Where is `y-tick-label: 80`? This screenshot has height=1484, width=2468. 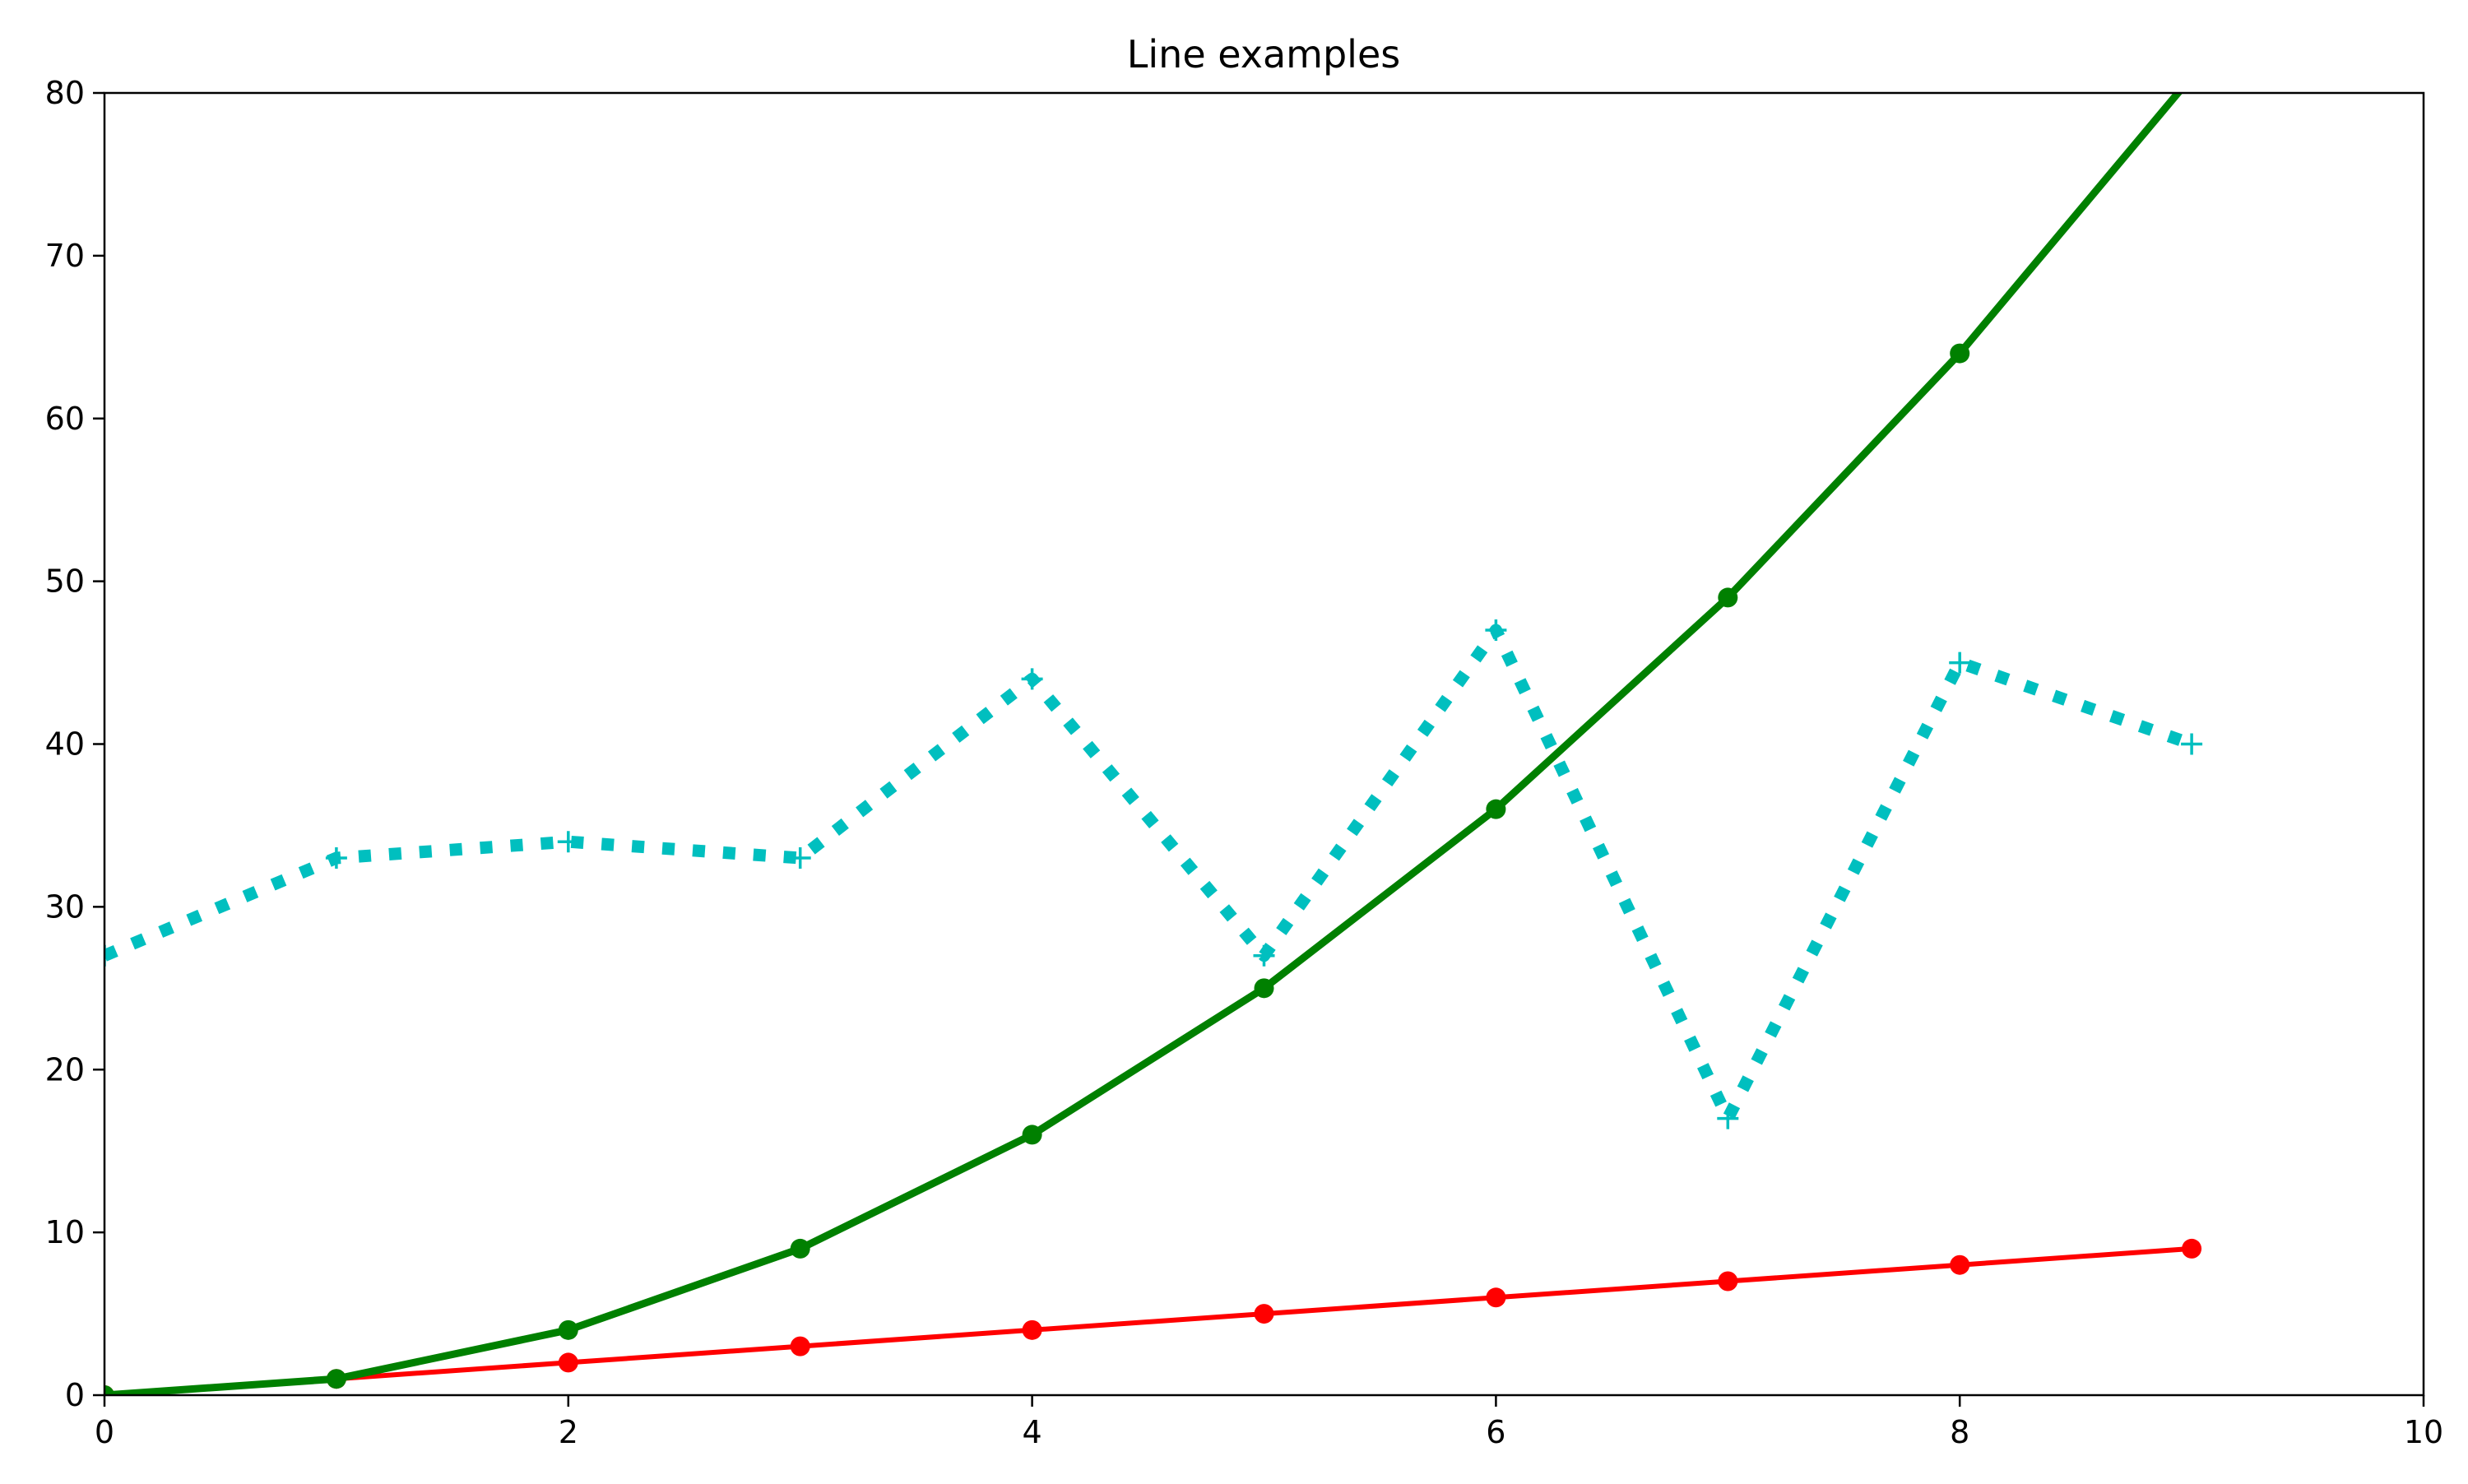 y-tick-label: 80 is located at coordinates (65, 93).